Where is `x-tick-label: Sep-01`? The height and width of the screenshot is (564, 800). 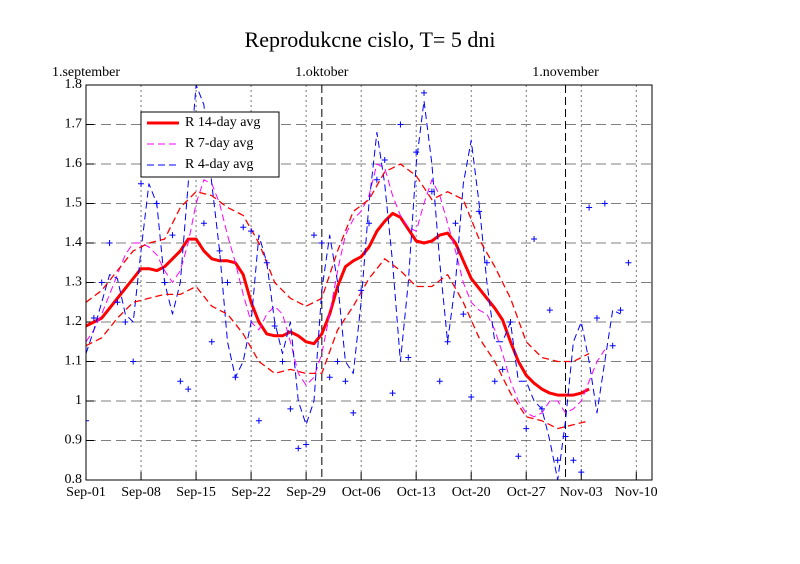 x-tick-label: Sep-01 is located at coordinates (86, 492).